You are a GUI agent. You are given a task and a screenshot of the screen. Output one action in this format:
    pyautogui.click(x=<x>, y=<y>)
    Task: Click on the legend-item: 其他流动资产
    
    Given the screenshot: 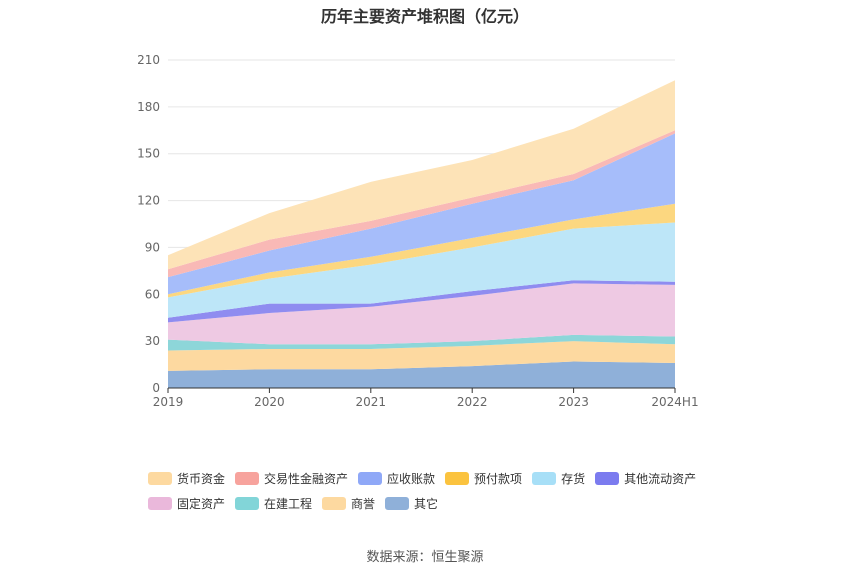 What is the action you would take?
    pyautogui.click(x=645, y=479)
    